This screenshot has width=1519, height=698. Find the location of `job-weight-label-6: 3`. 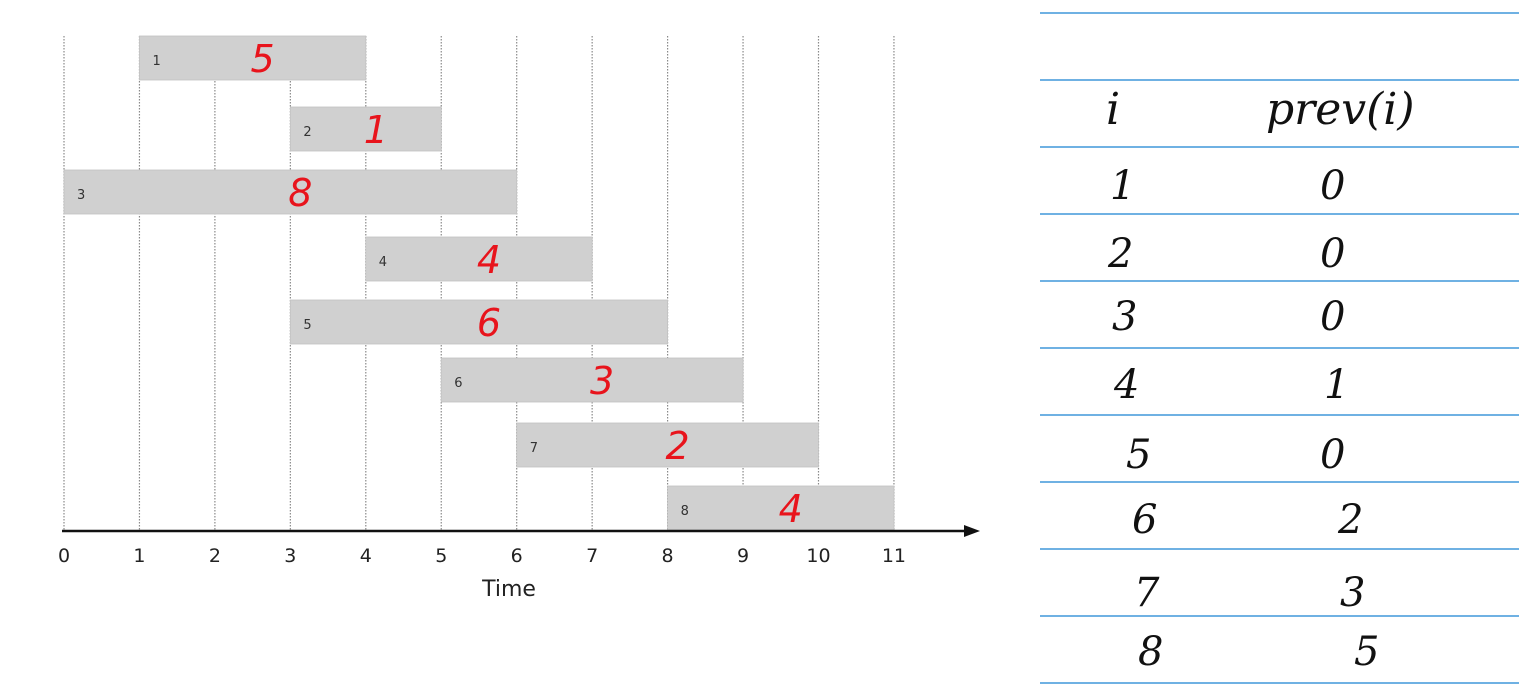

job-weight-label-6: 3 is located at coordinates (602, 381).